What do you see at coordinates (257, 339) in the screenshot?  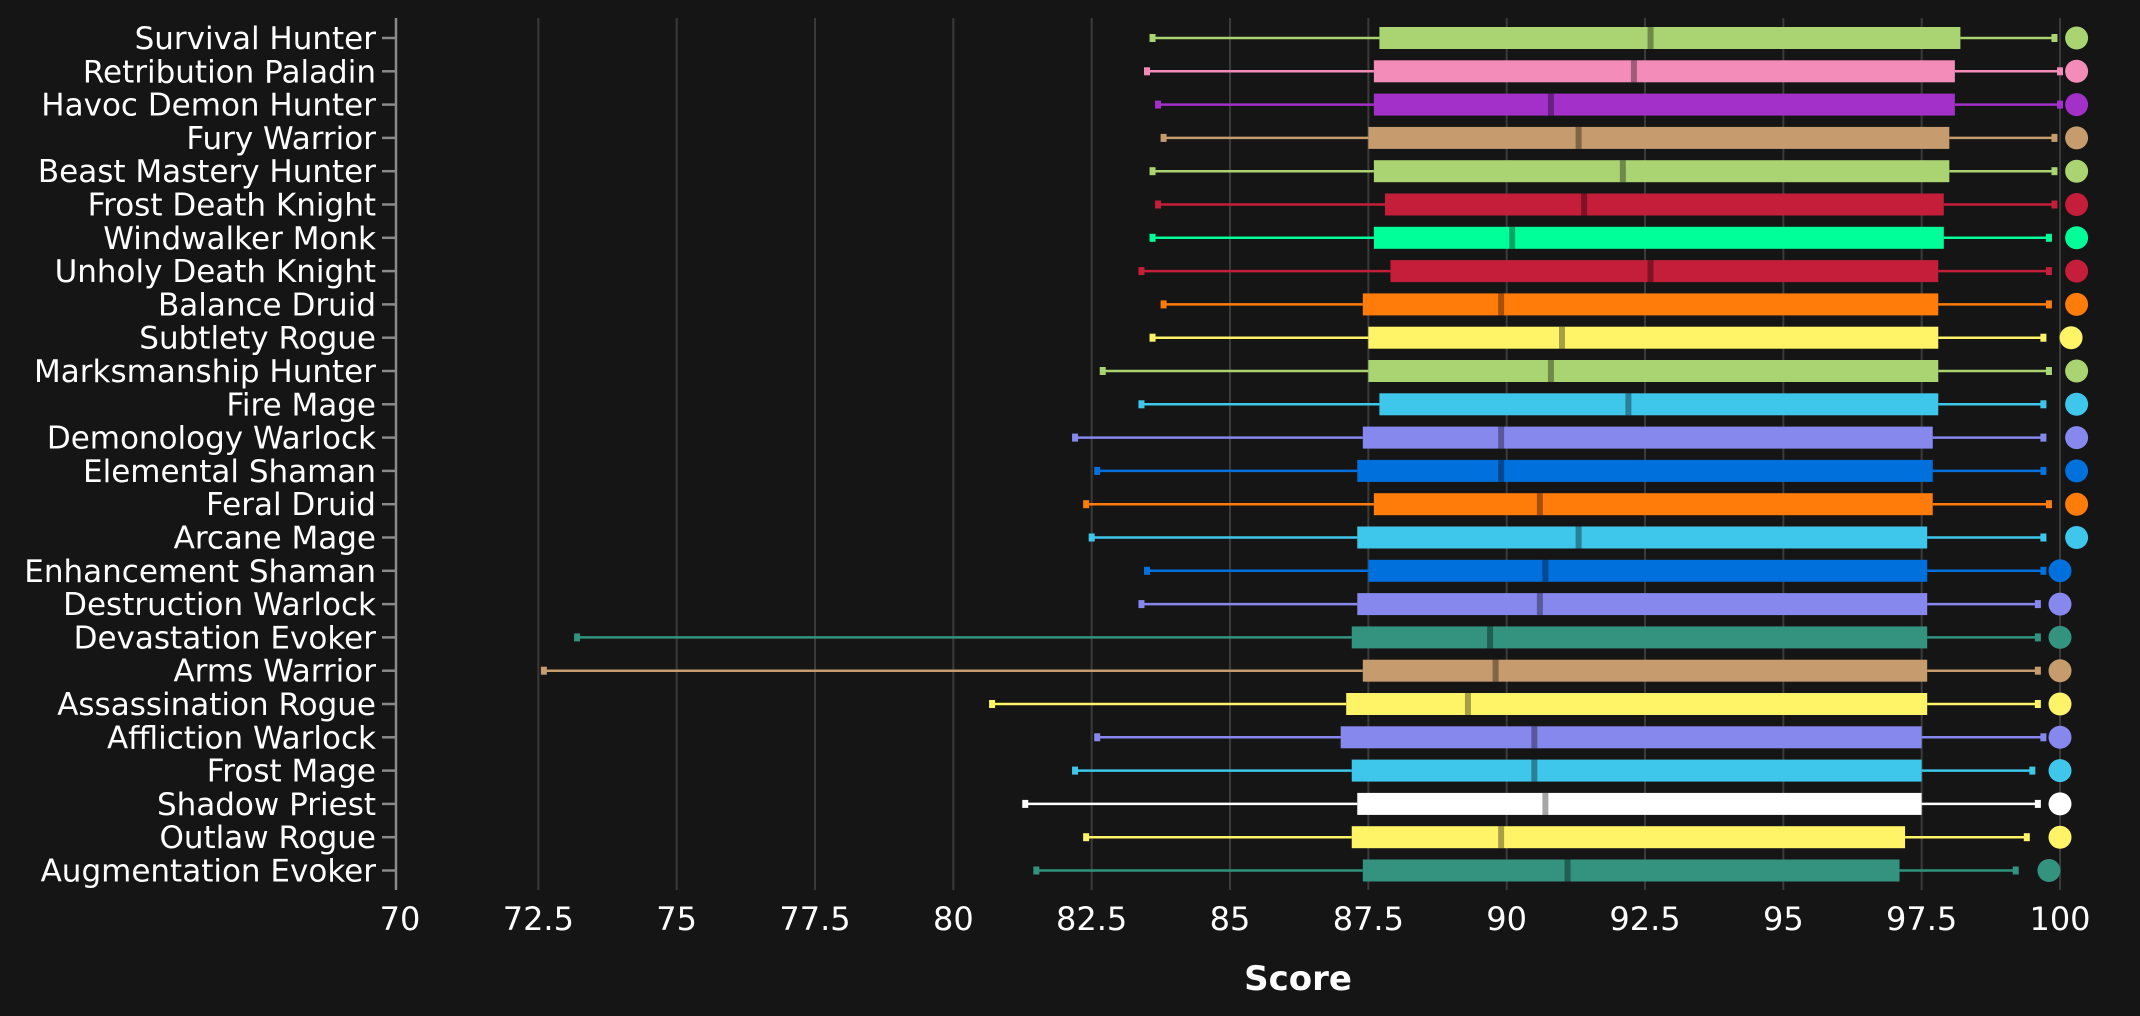 I see `y-tick-label: Subtlety Rogue` at bounding box center [257, 339].